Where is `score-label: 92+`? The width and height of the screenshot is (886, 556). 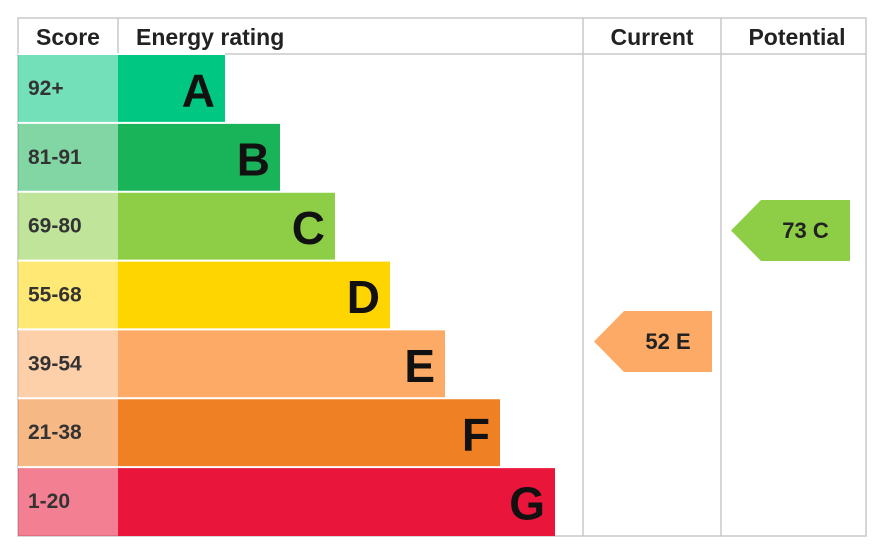
score-label: 92+ is located at coordinates (46, 88).